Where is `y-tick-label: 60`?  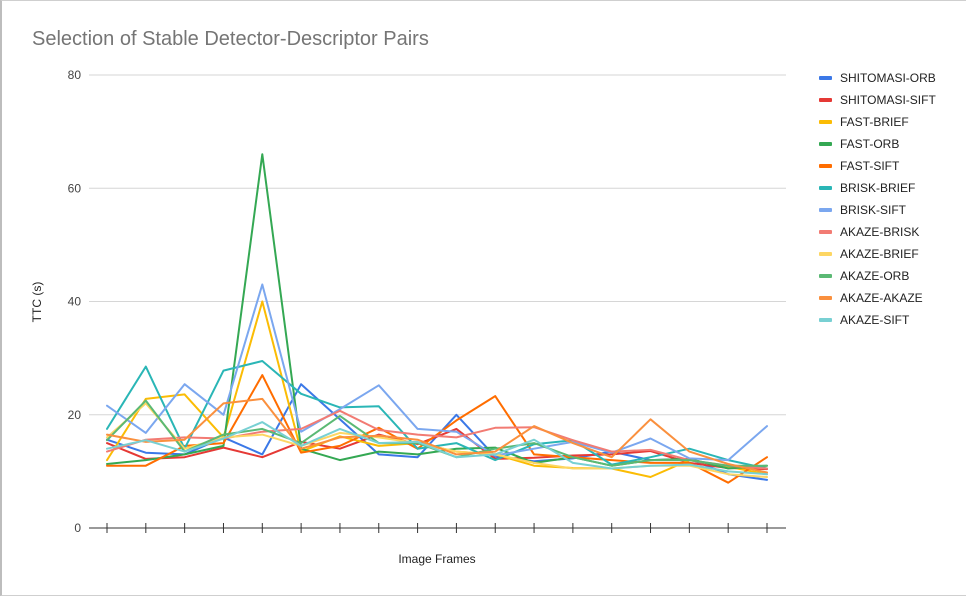
y-tick-label: 60 is located at coordinates (75, 188).